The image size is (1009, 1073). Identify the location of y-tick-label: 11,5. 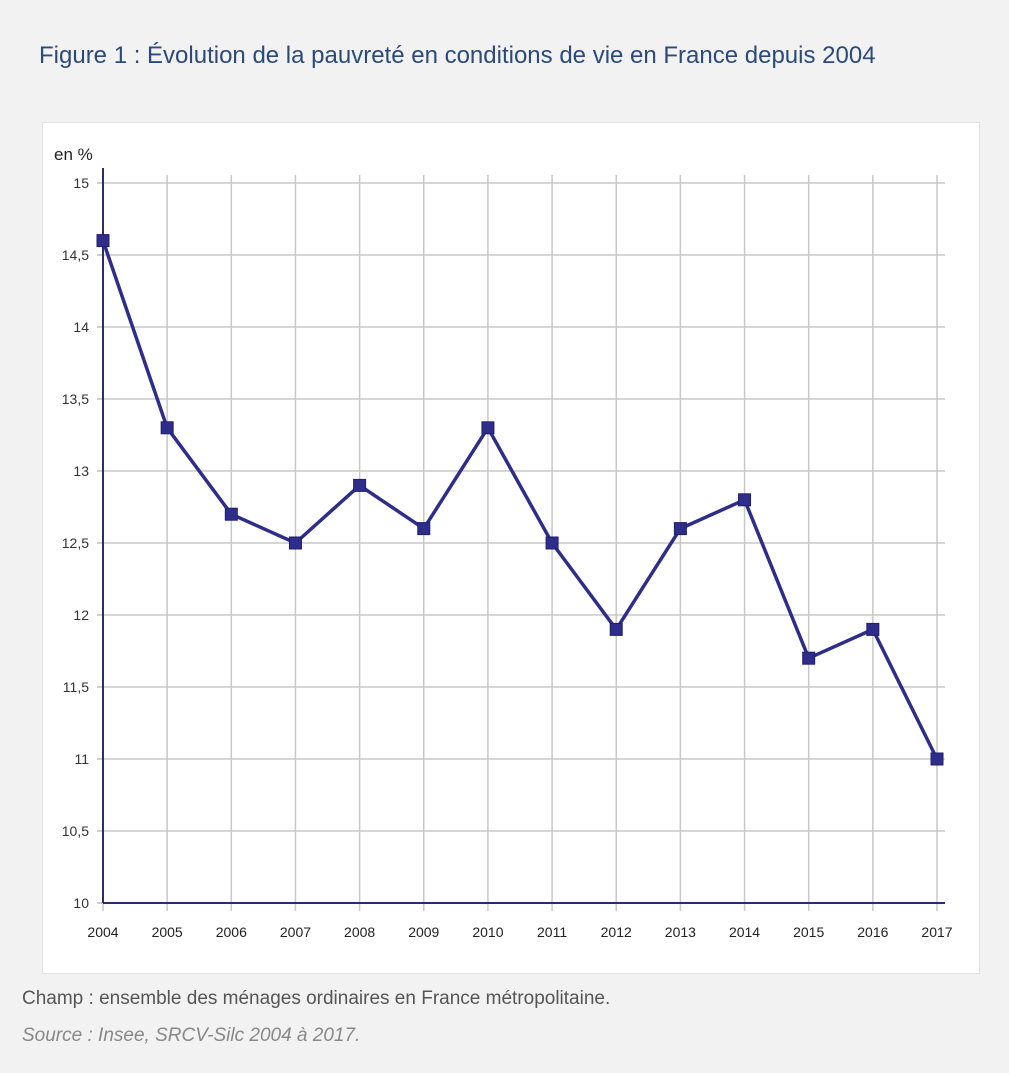
(76, 687).